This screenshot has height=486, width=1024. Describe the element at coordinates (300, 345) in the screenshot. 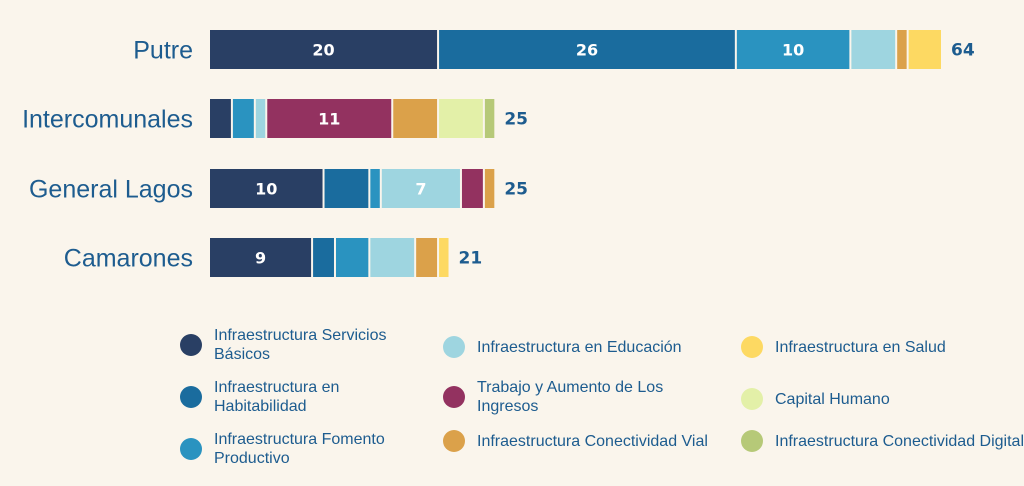

I see `legend-label: Infraestructura Servicios Básicos` at that location.